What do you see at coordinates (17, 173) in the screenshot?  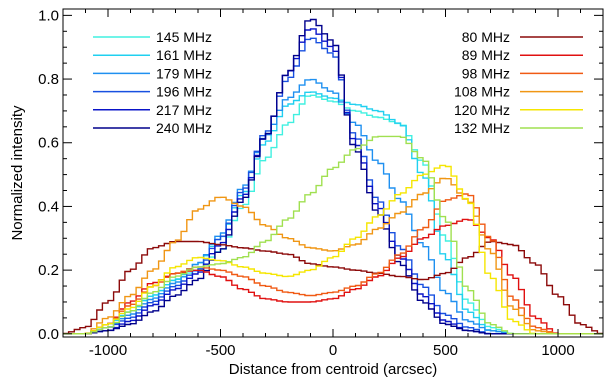 I see `y-axis-label: Normalized intensity` at bounding box center [17, 173].